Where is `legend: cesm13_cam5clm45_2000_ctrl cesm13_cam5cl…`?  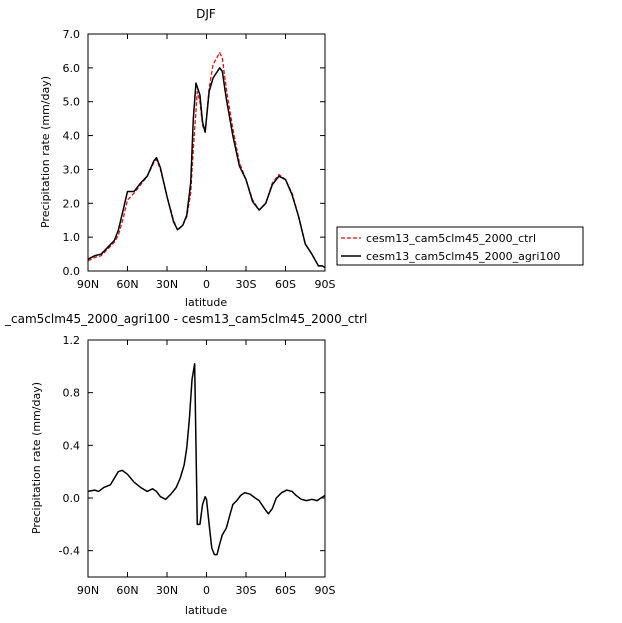
legend: cesm13_cam5clm45_2000_ctrl cesm13_cam5cl… is located at coordinates (460, 246).